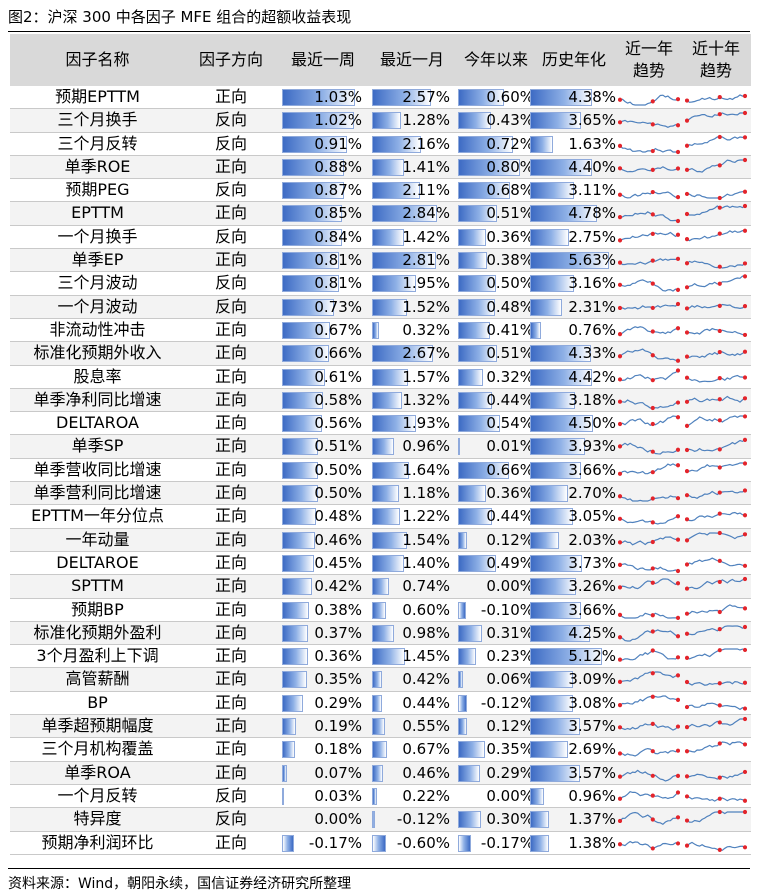 The image size is (759, 895). What do you see at coordinates (574, 237) in the screenshot?
I see `annual-cell: 2.75%` at bounding box center [574, 237].